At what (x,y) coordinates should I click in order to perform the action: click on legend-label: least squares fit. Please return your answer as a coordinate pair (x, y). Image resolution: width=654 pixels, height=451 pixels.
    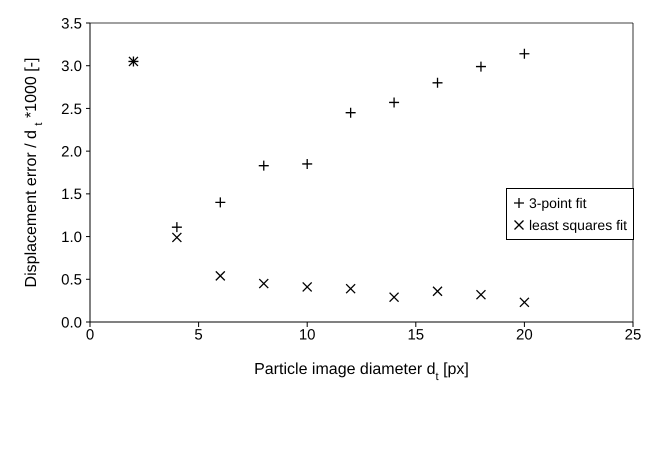
    Looking at the image, I should click on (577, 225).